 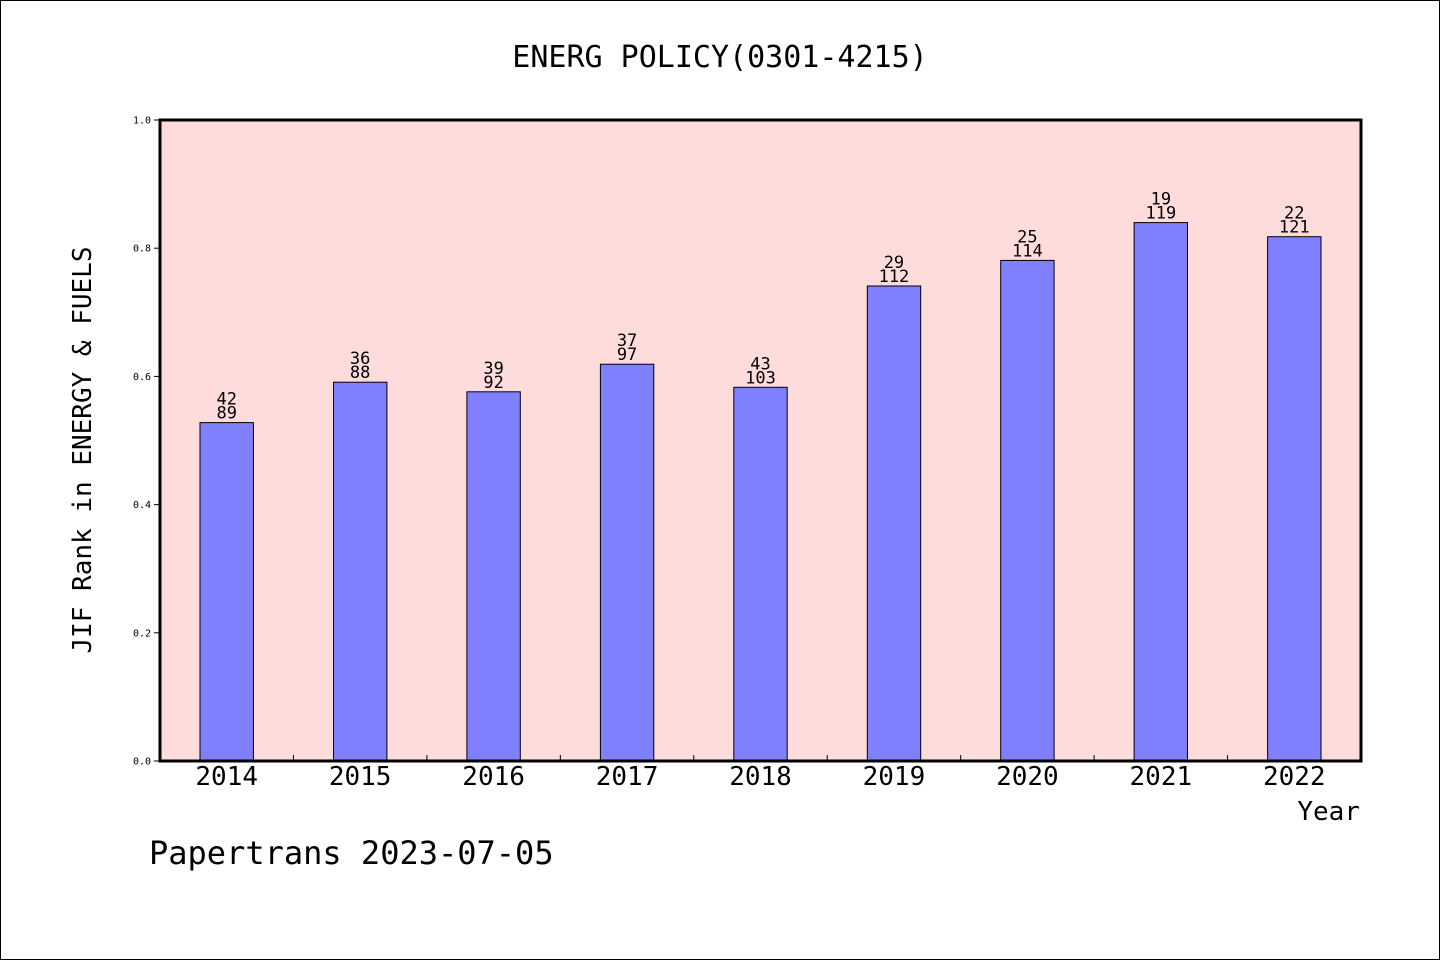 What do you see at coordinates (1294, 228) in the screenshot?
I see `bar-total-label: 121` at bounding box center [1294, 228].